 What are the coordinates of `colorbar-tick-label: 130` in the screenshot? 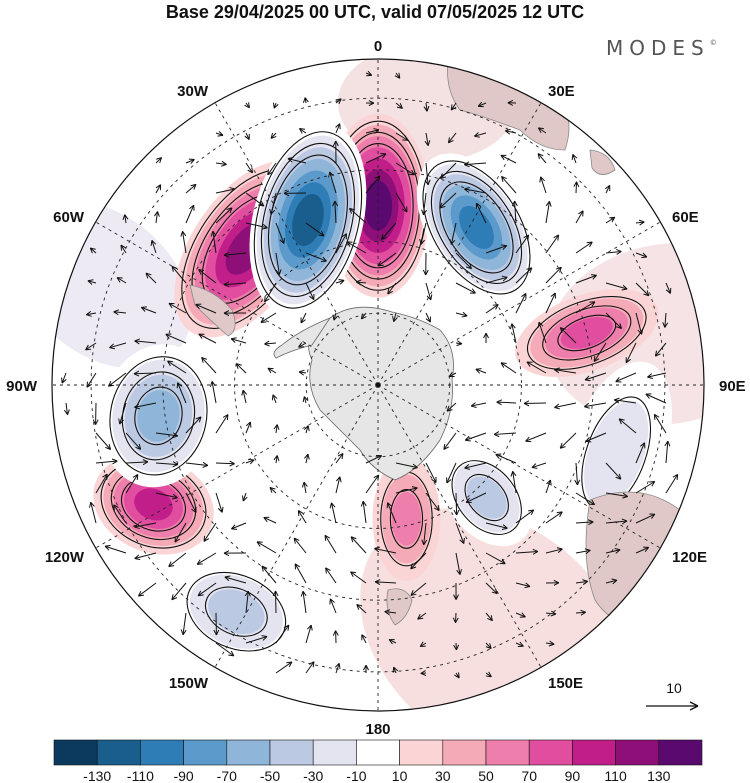 It's located at (659, 775).